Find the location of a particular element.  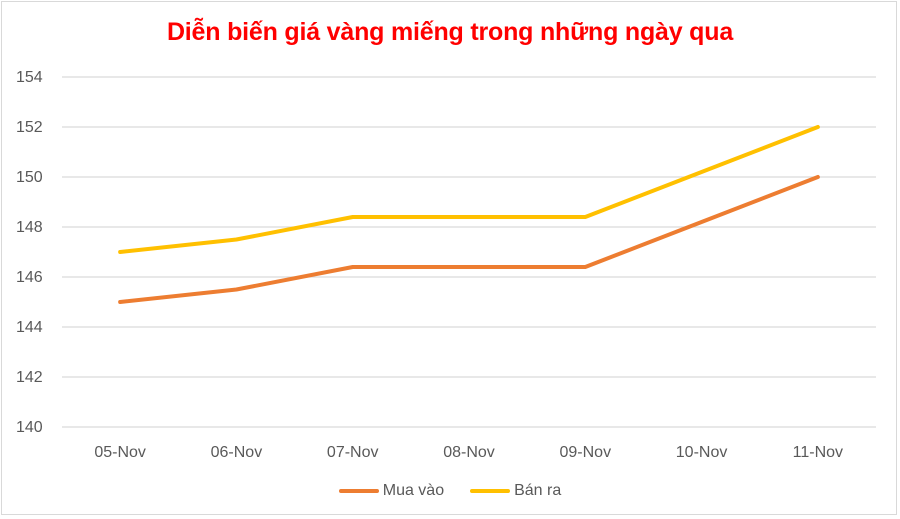

x-tick-label: 05-Nov is located at coordinates (120, 452).